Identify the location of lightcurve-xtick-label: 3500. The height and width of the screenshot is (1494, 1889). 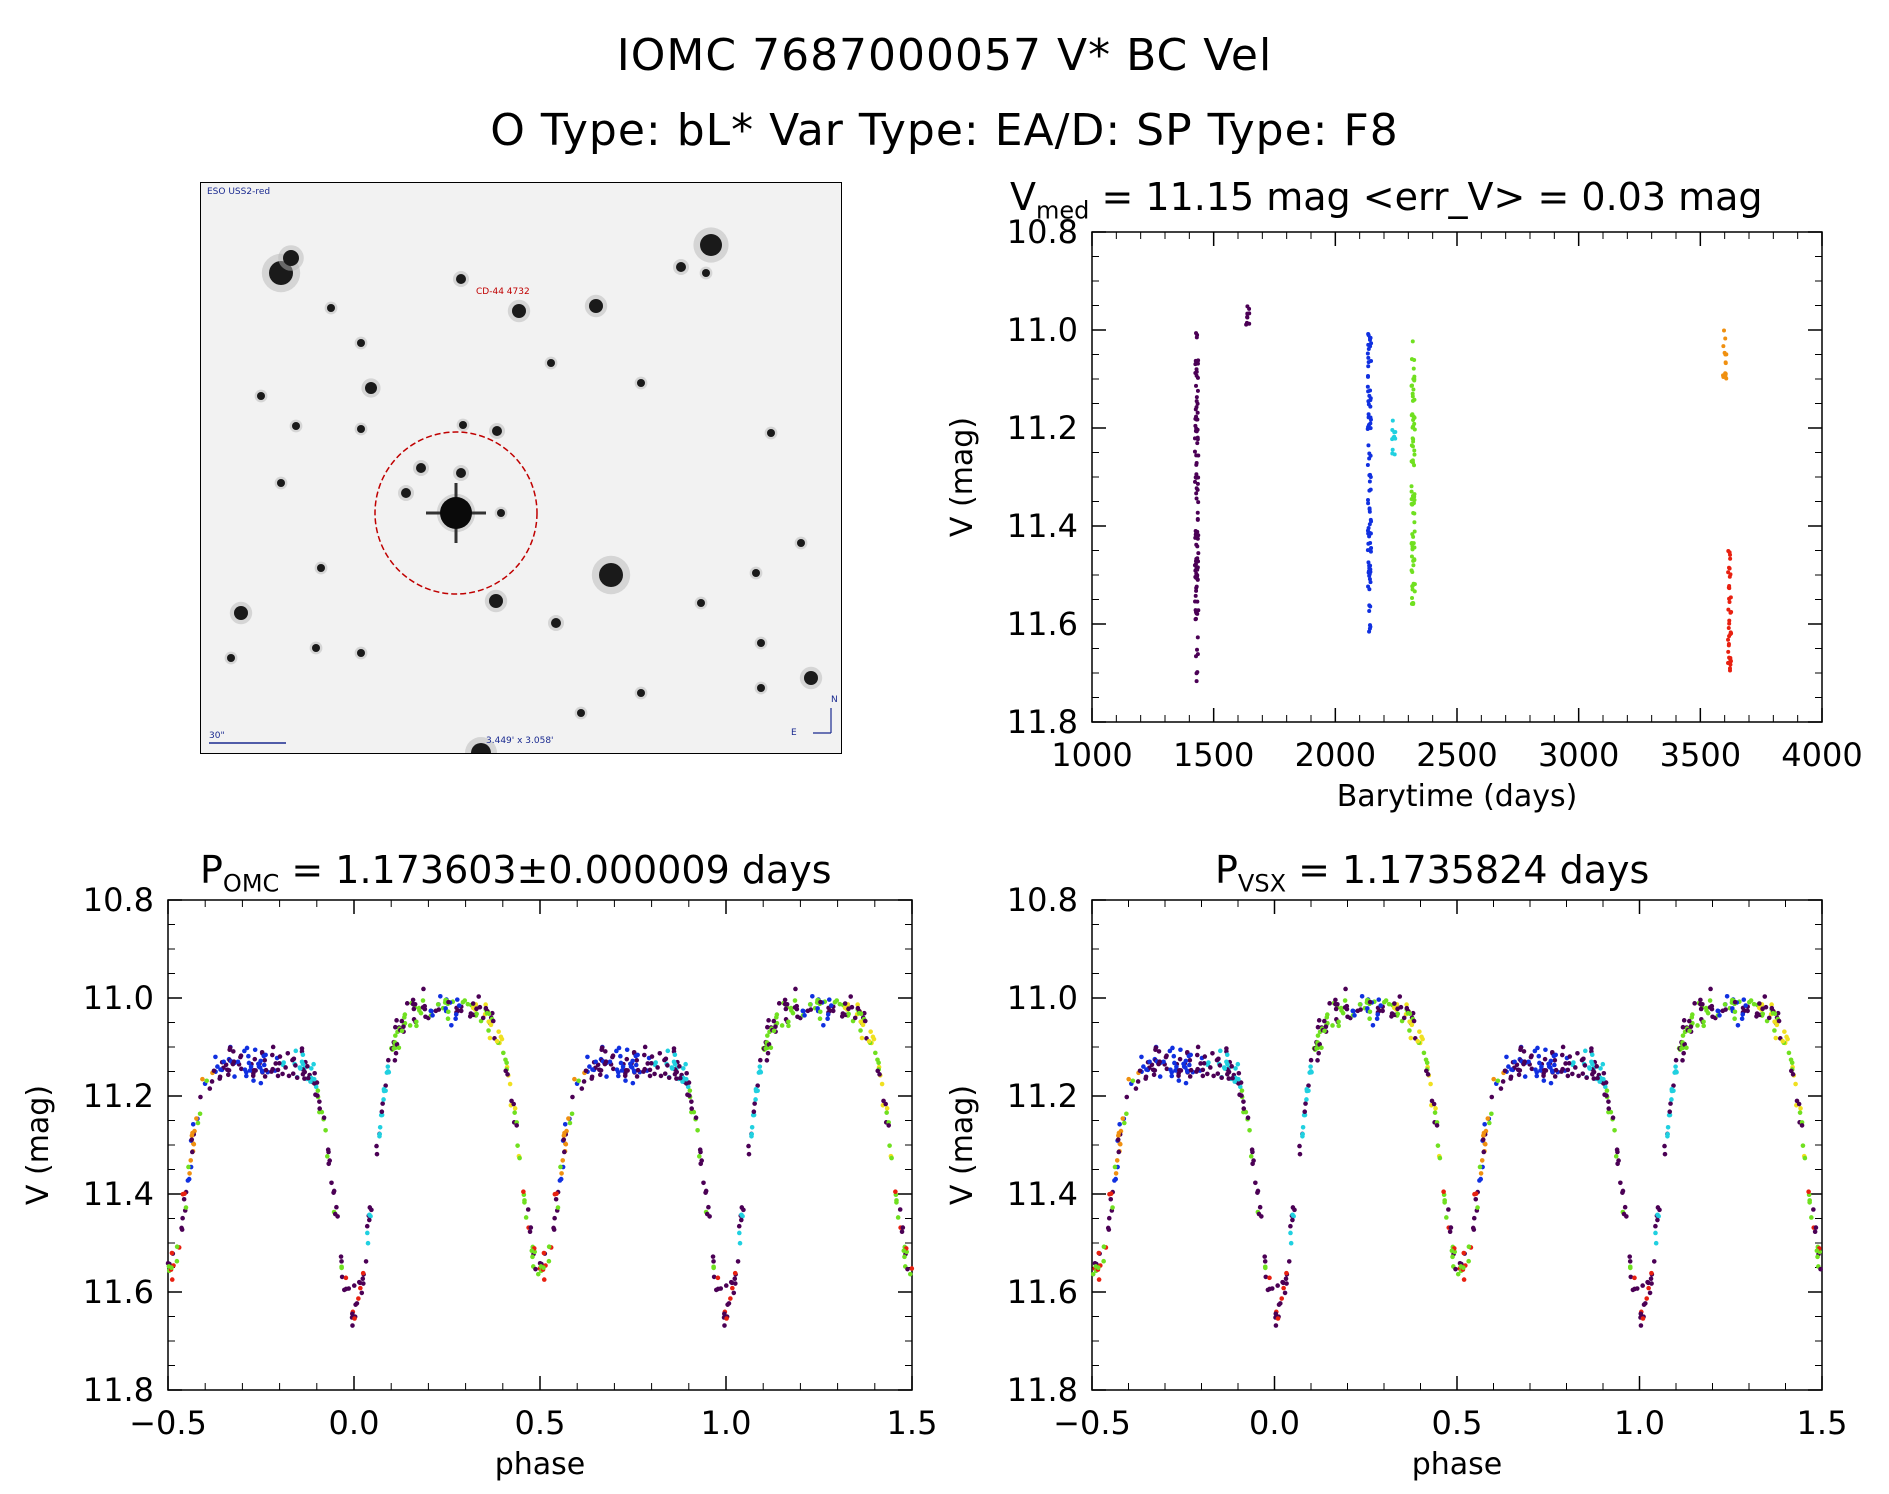
(1700, 755).